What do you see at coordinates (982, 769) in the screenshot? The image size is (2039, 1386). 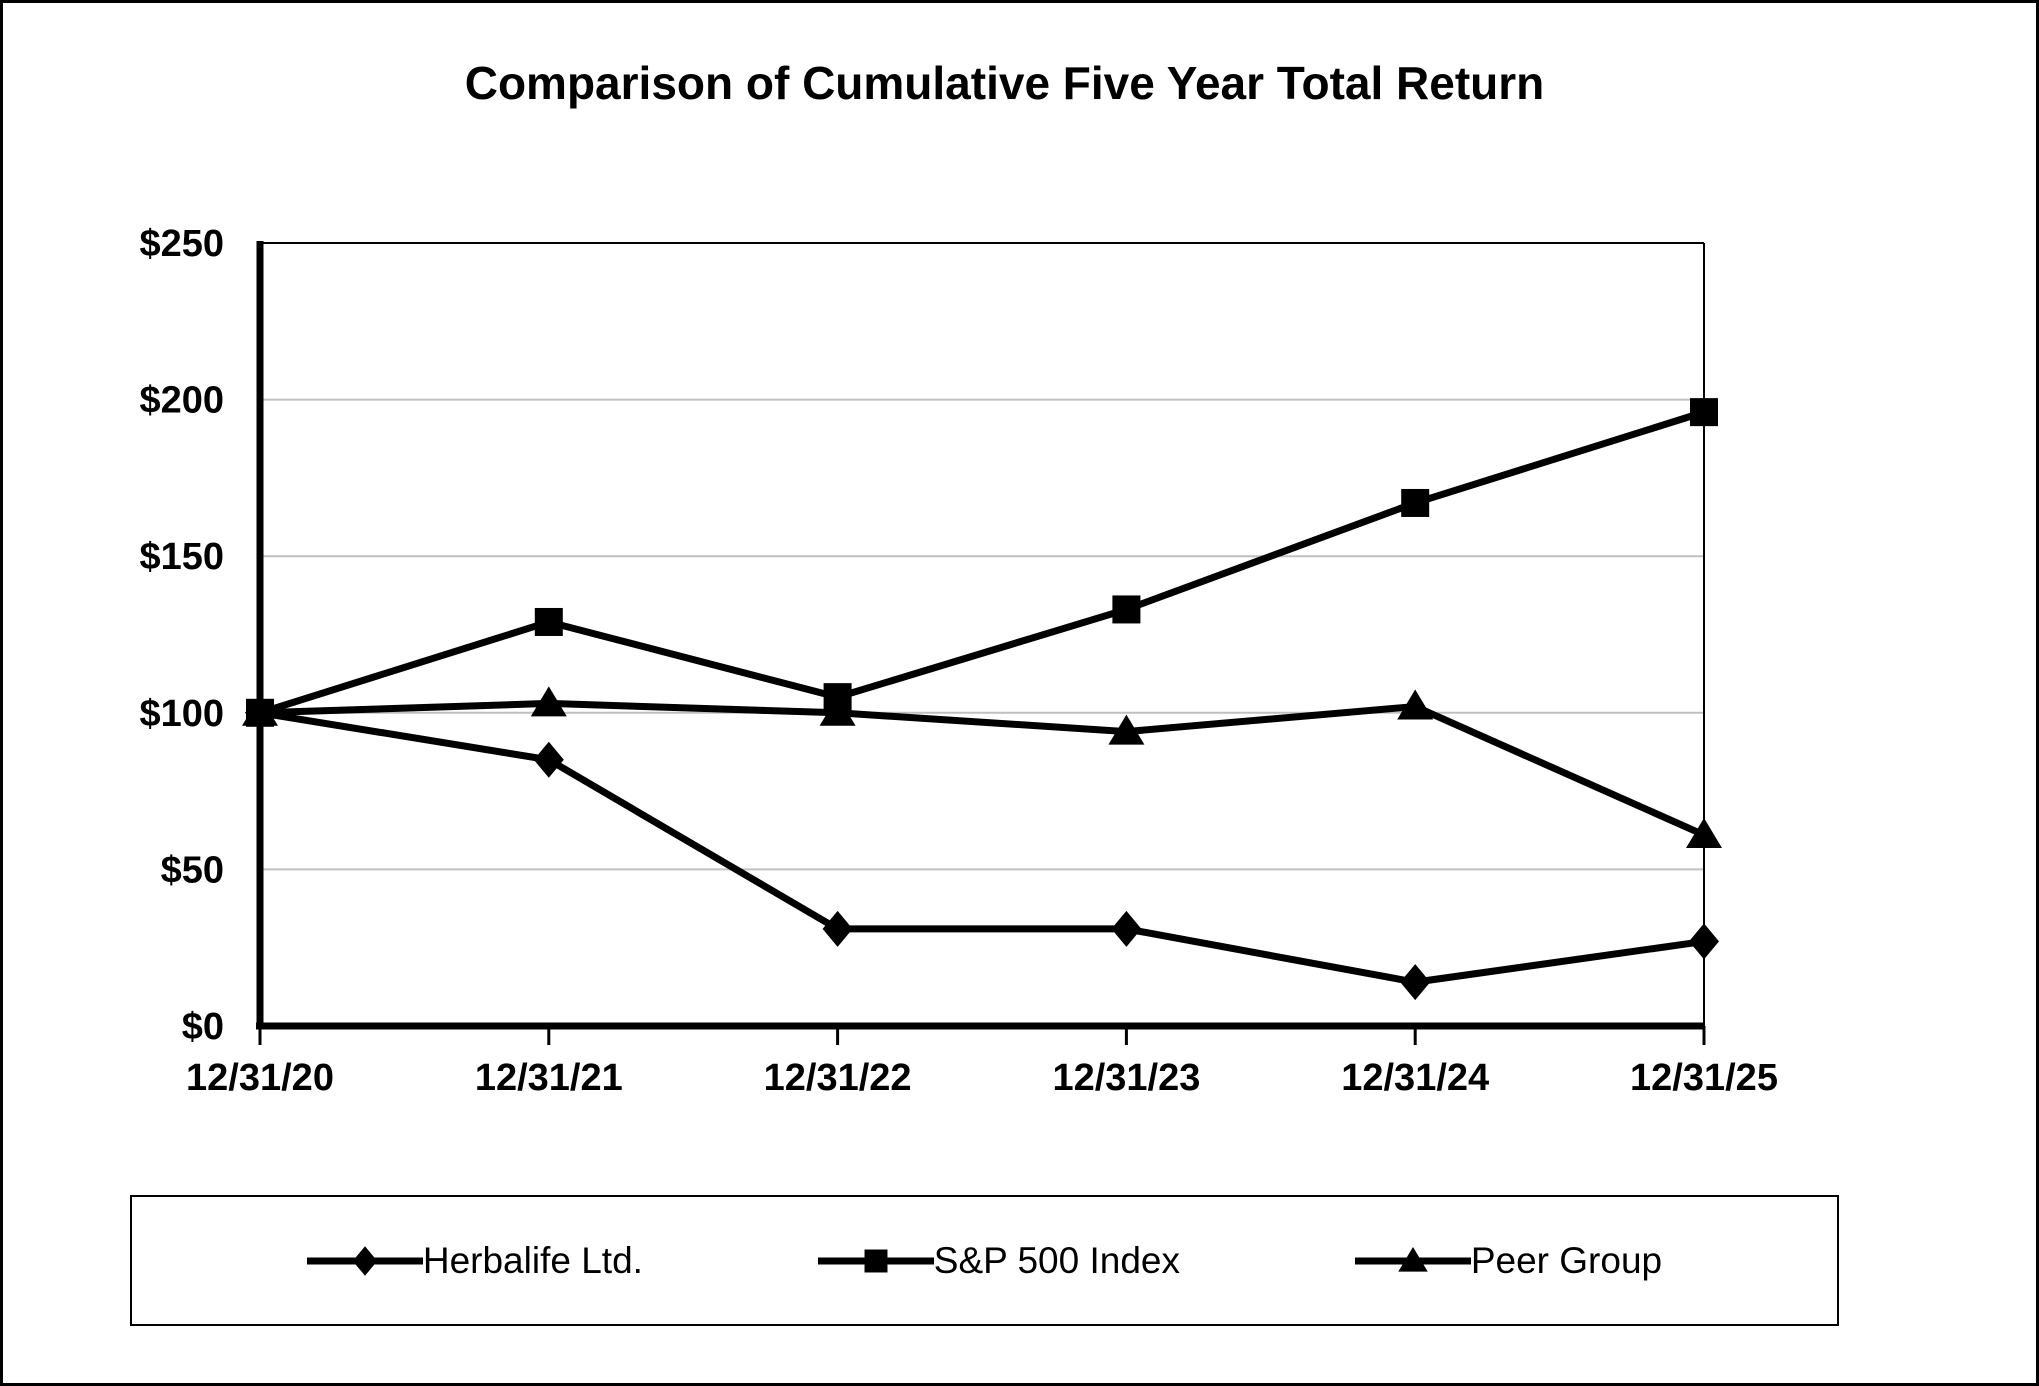 I see `series-line-peer-group` at bounding box center [982, 769].